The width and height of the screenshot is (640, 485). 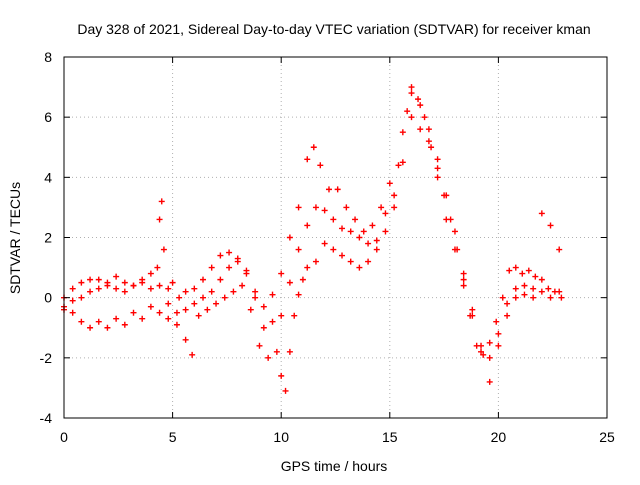 What do you see at coordinates (48, 177) in the screenshot?
I see `y-tick-label: 4` at bounding box center [48, 177].